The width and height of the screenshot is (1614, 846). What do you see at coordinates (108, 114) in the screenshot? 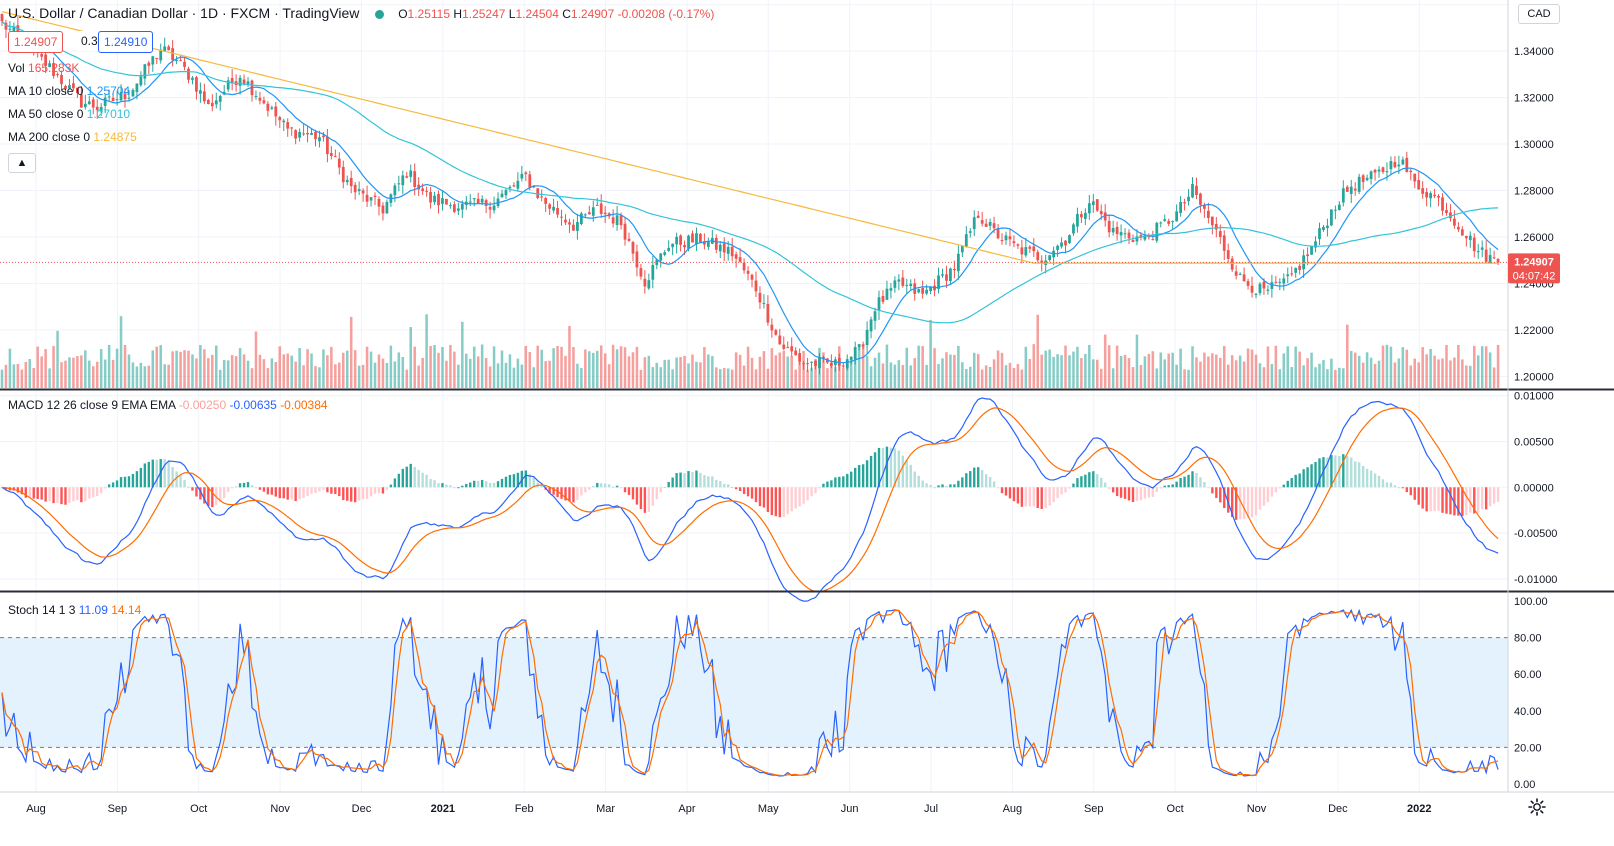
I see `ma50-value: 1.27010` at bounding box center [108, 114].